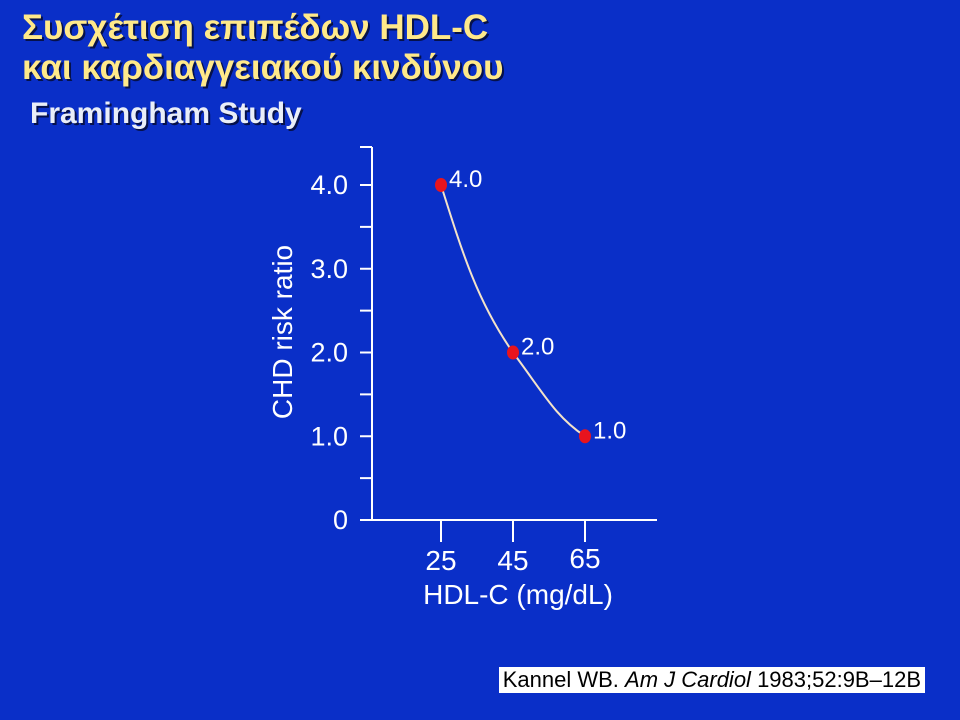  I want to click on y-tick-label: 0, so click(340, 520).